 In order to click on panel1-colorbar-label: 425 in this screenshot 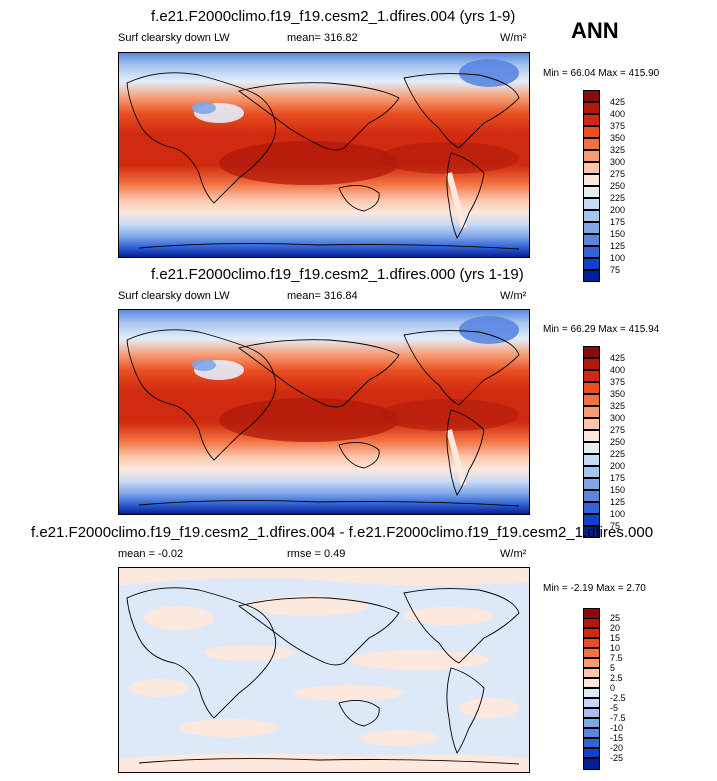, I will do `click(618, 102)`.